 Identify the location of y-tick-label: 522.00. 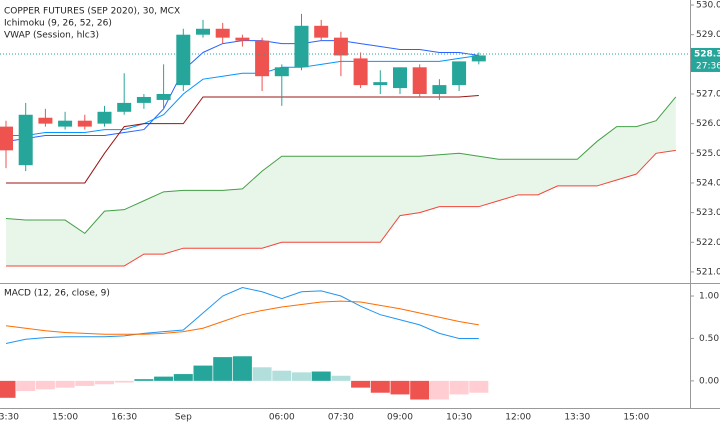
(708, 243).